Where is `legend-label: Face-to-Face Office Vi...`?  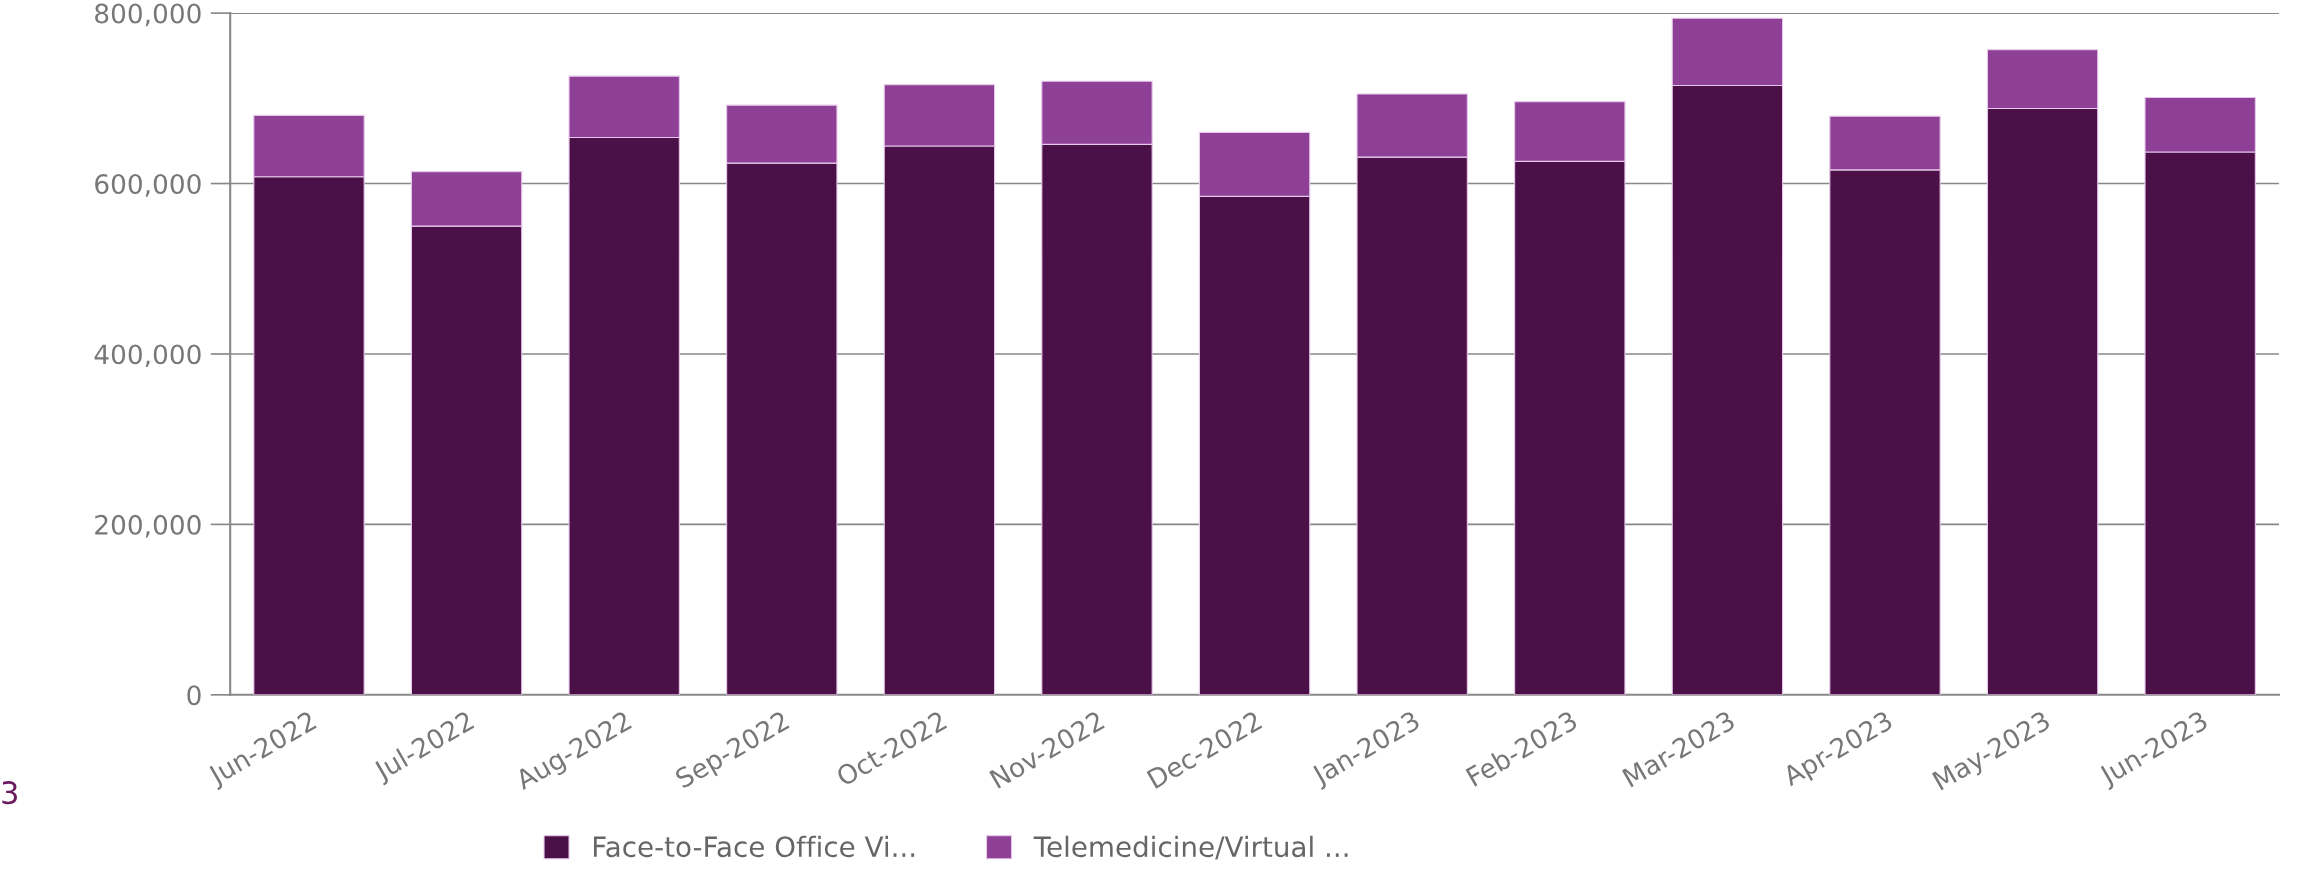
legend-label: Face-to-Face Office Vi... is located at coordinates (754, 846).